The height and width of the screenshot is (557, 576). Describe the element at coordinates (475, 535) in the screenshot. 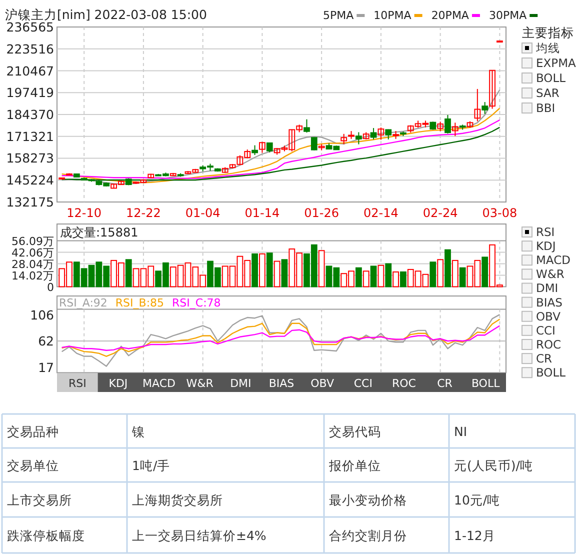

I see `text: 1-12月` at that location.